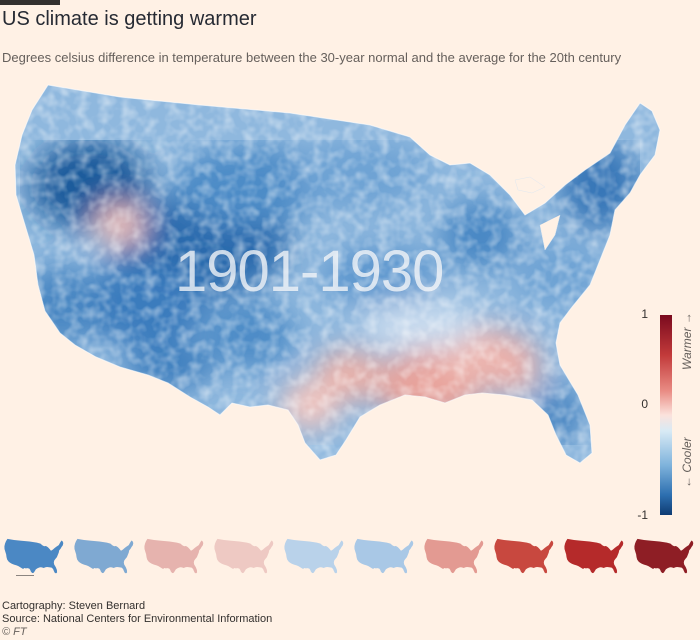  Describe the element at coordinates (644, 404) in the screenshot. I see `legend-zero-label: 0` at that location.